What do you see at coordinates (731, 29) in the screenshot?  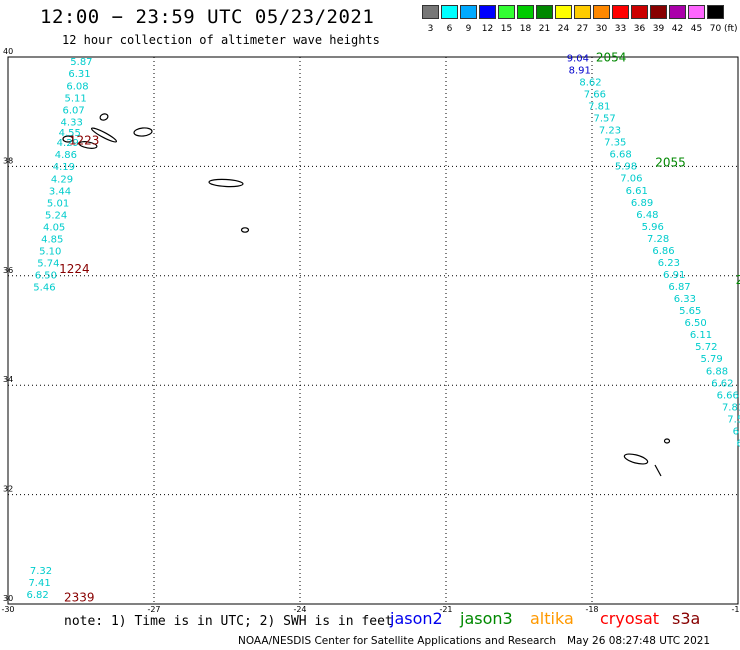 I see `scale-unit: (ft)` at bounding box center [731, 29].